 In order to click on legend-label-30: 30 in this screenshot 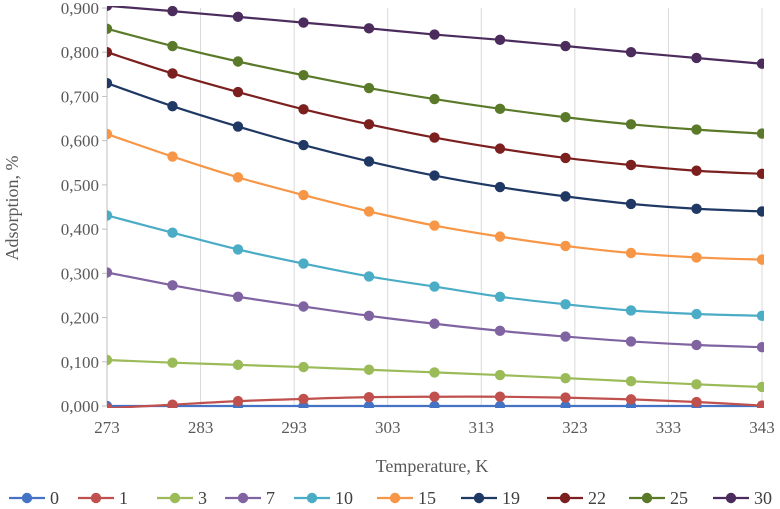, I will do `click(763, 498)`.